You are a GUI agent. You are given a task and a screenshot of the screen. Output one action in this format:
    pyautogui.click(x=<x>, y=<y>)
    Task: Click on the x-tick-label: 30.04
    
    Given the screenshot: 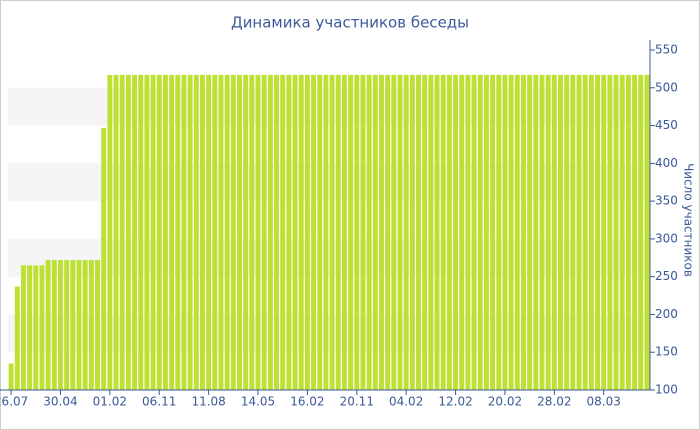 What is the action you would take?
    pyautogui.click(x=60, y=402)
    